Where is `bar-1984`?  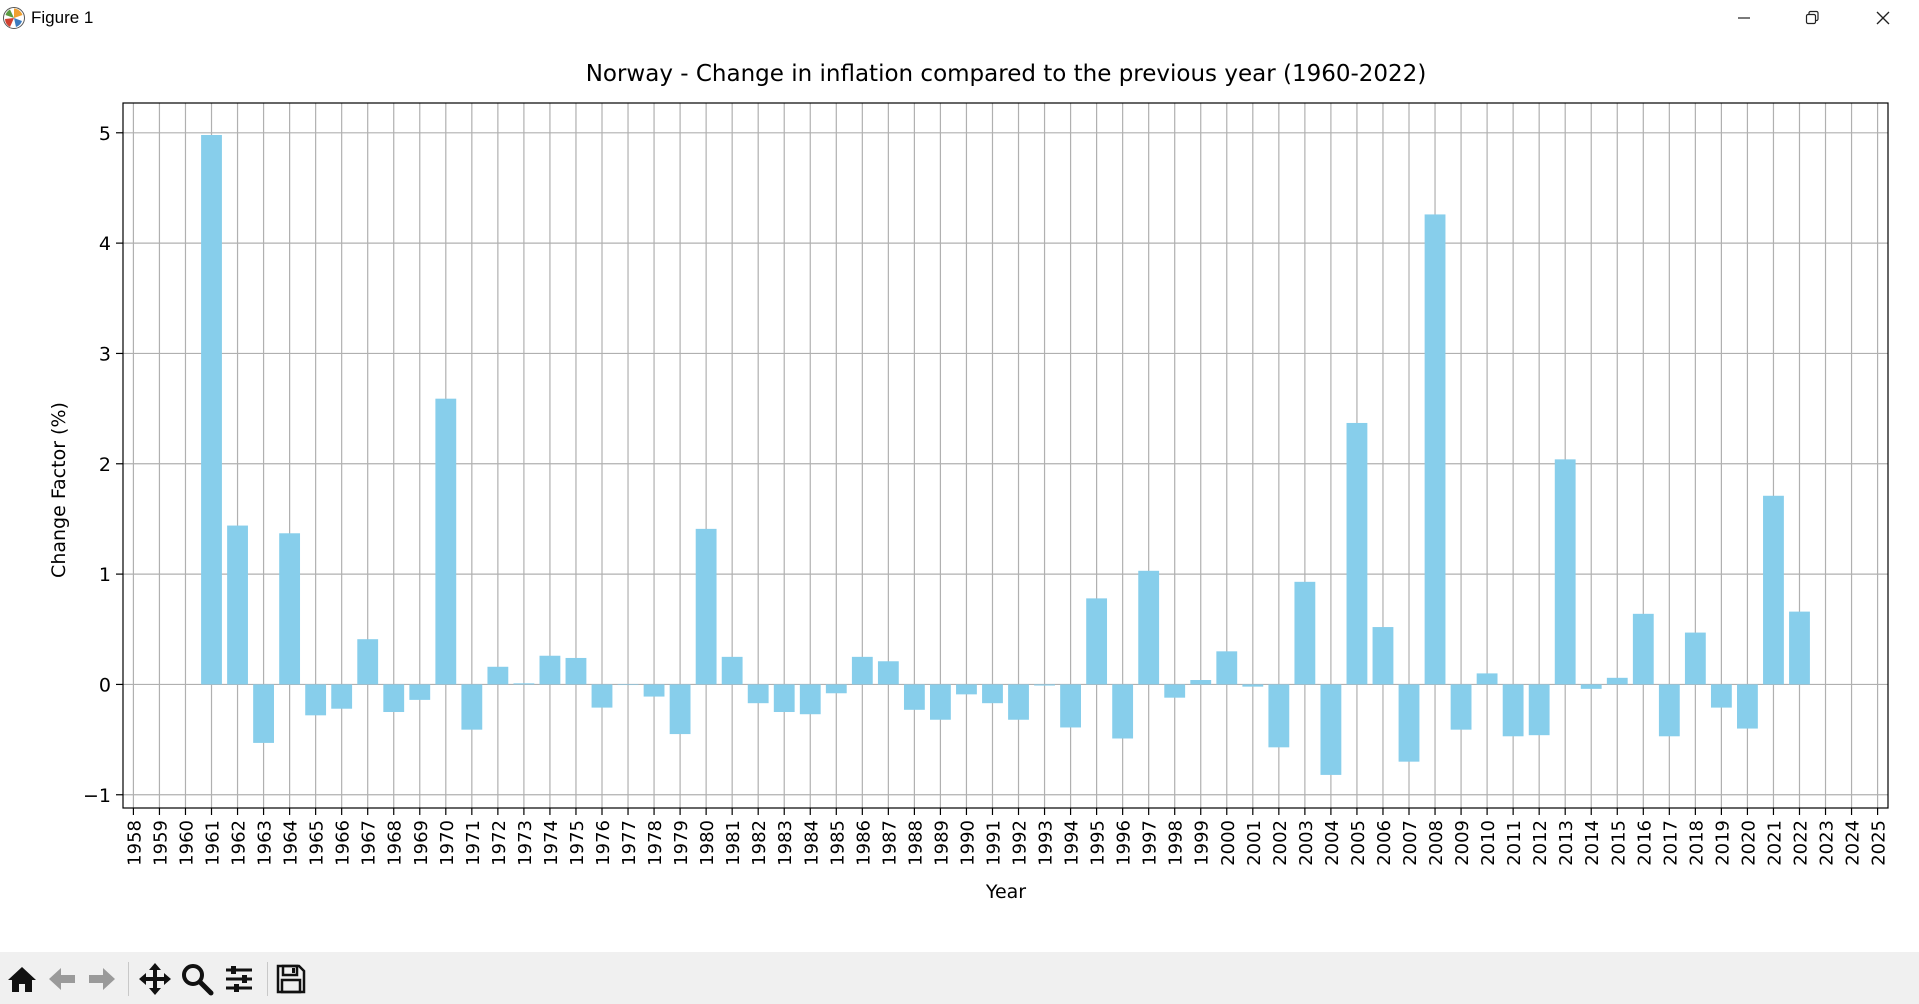 bar-1984 is located at coordinates (810, 699).